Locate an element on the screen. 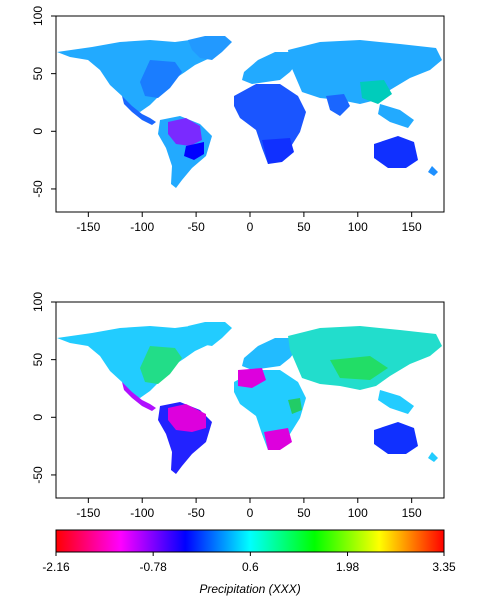 Image resolution: width=496 pixels, height=600 pixels. colorbar-title: Precipitation (XXX) is located at coordinates (249, 589).